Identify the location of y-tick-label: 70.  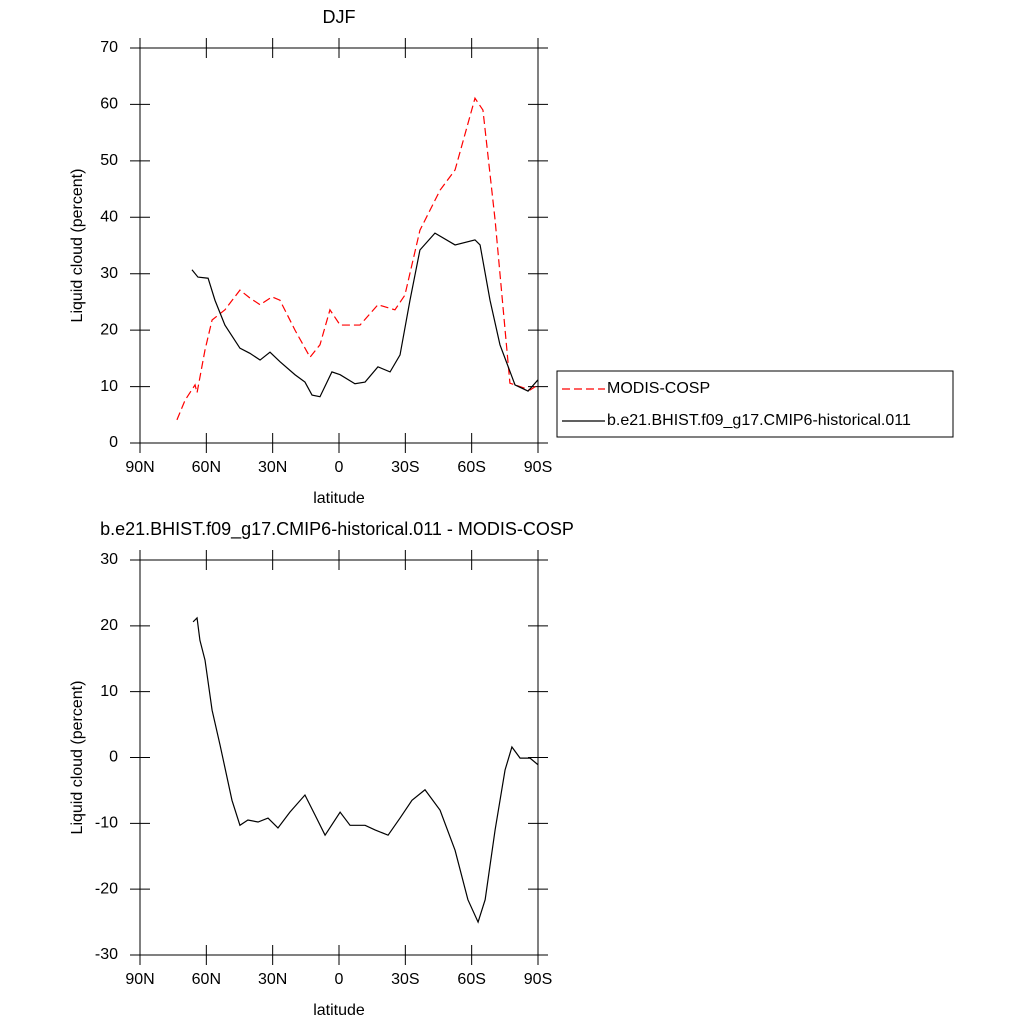
(109, 47).